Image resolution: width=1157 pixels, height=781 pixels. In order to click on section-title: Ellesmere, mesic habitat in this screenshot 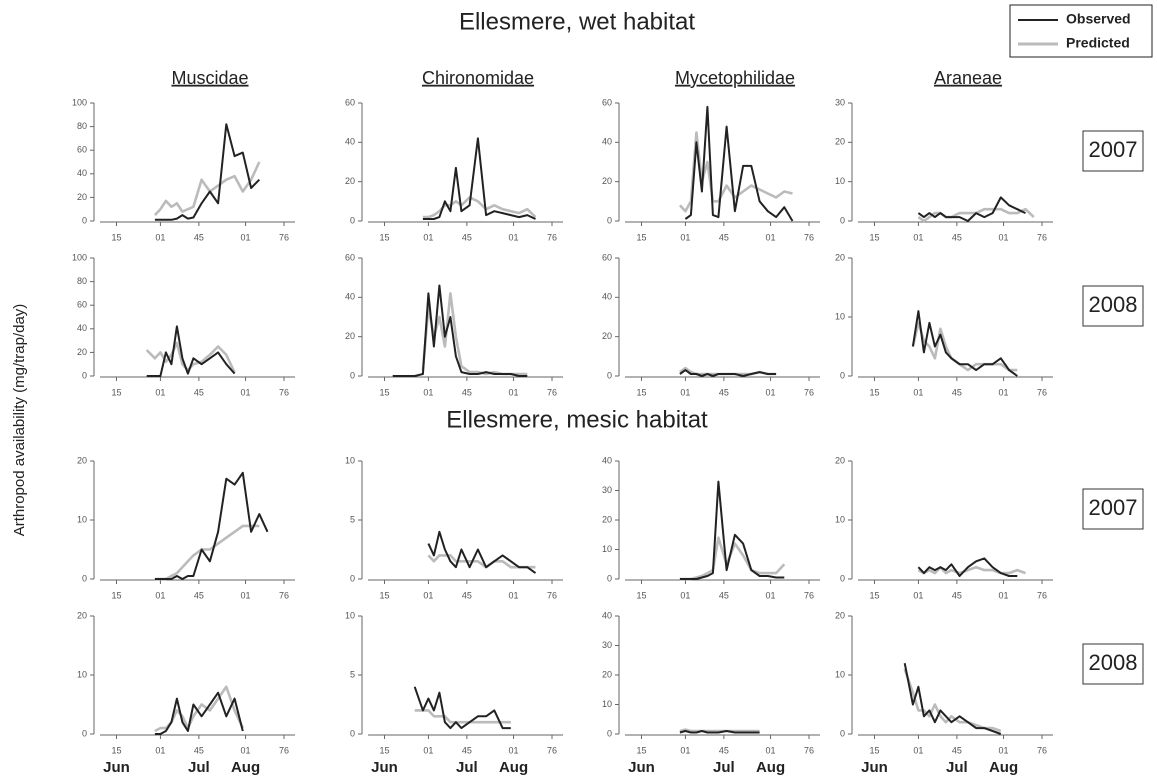, I will do `click(577, 419)`.